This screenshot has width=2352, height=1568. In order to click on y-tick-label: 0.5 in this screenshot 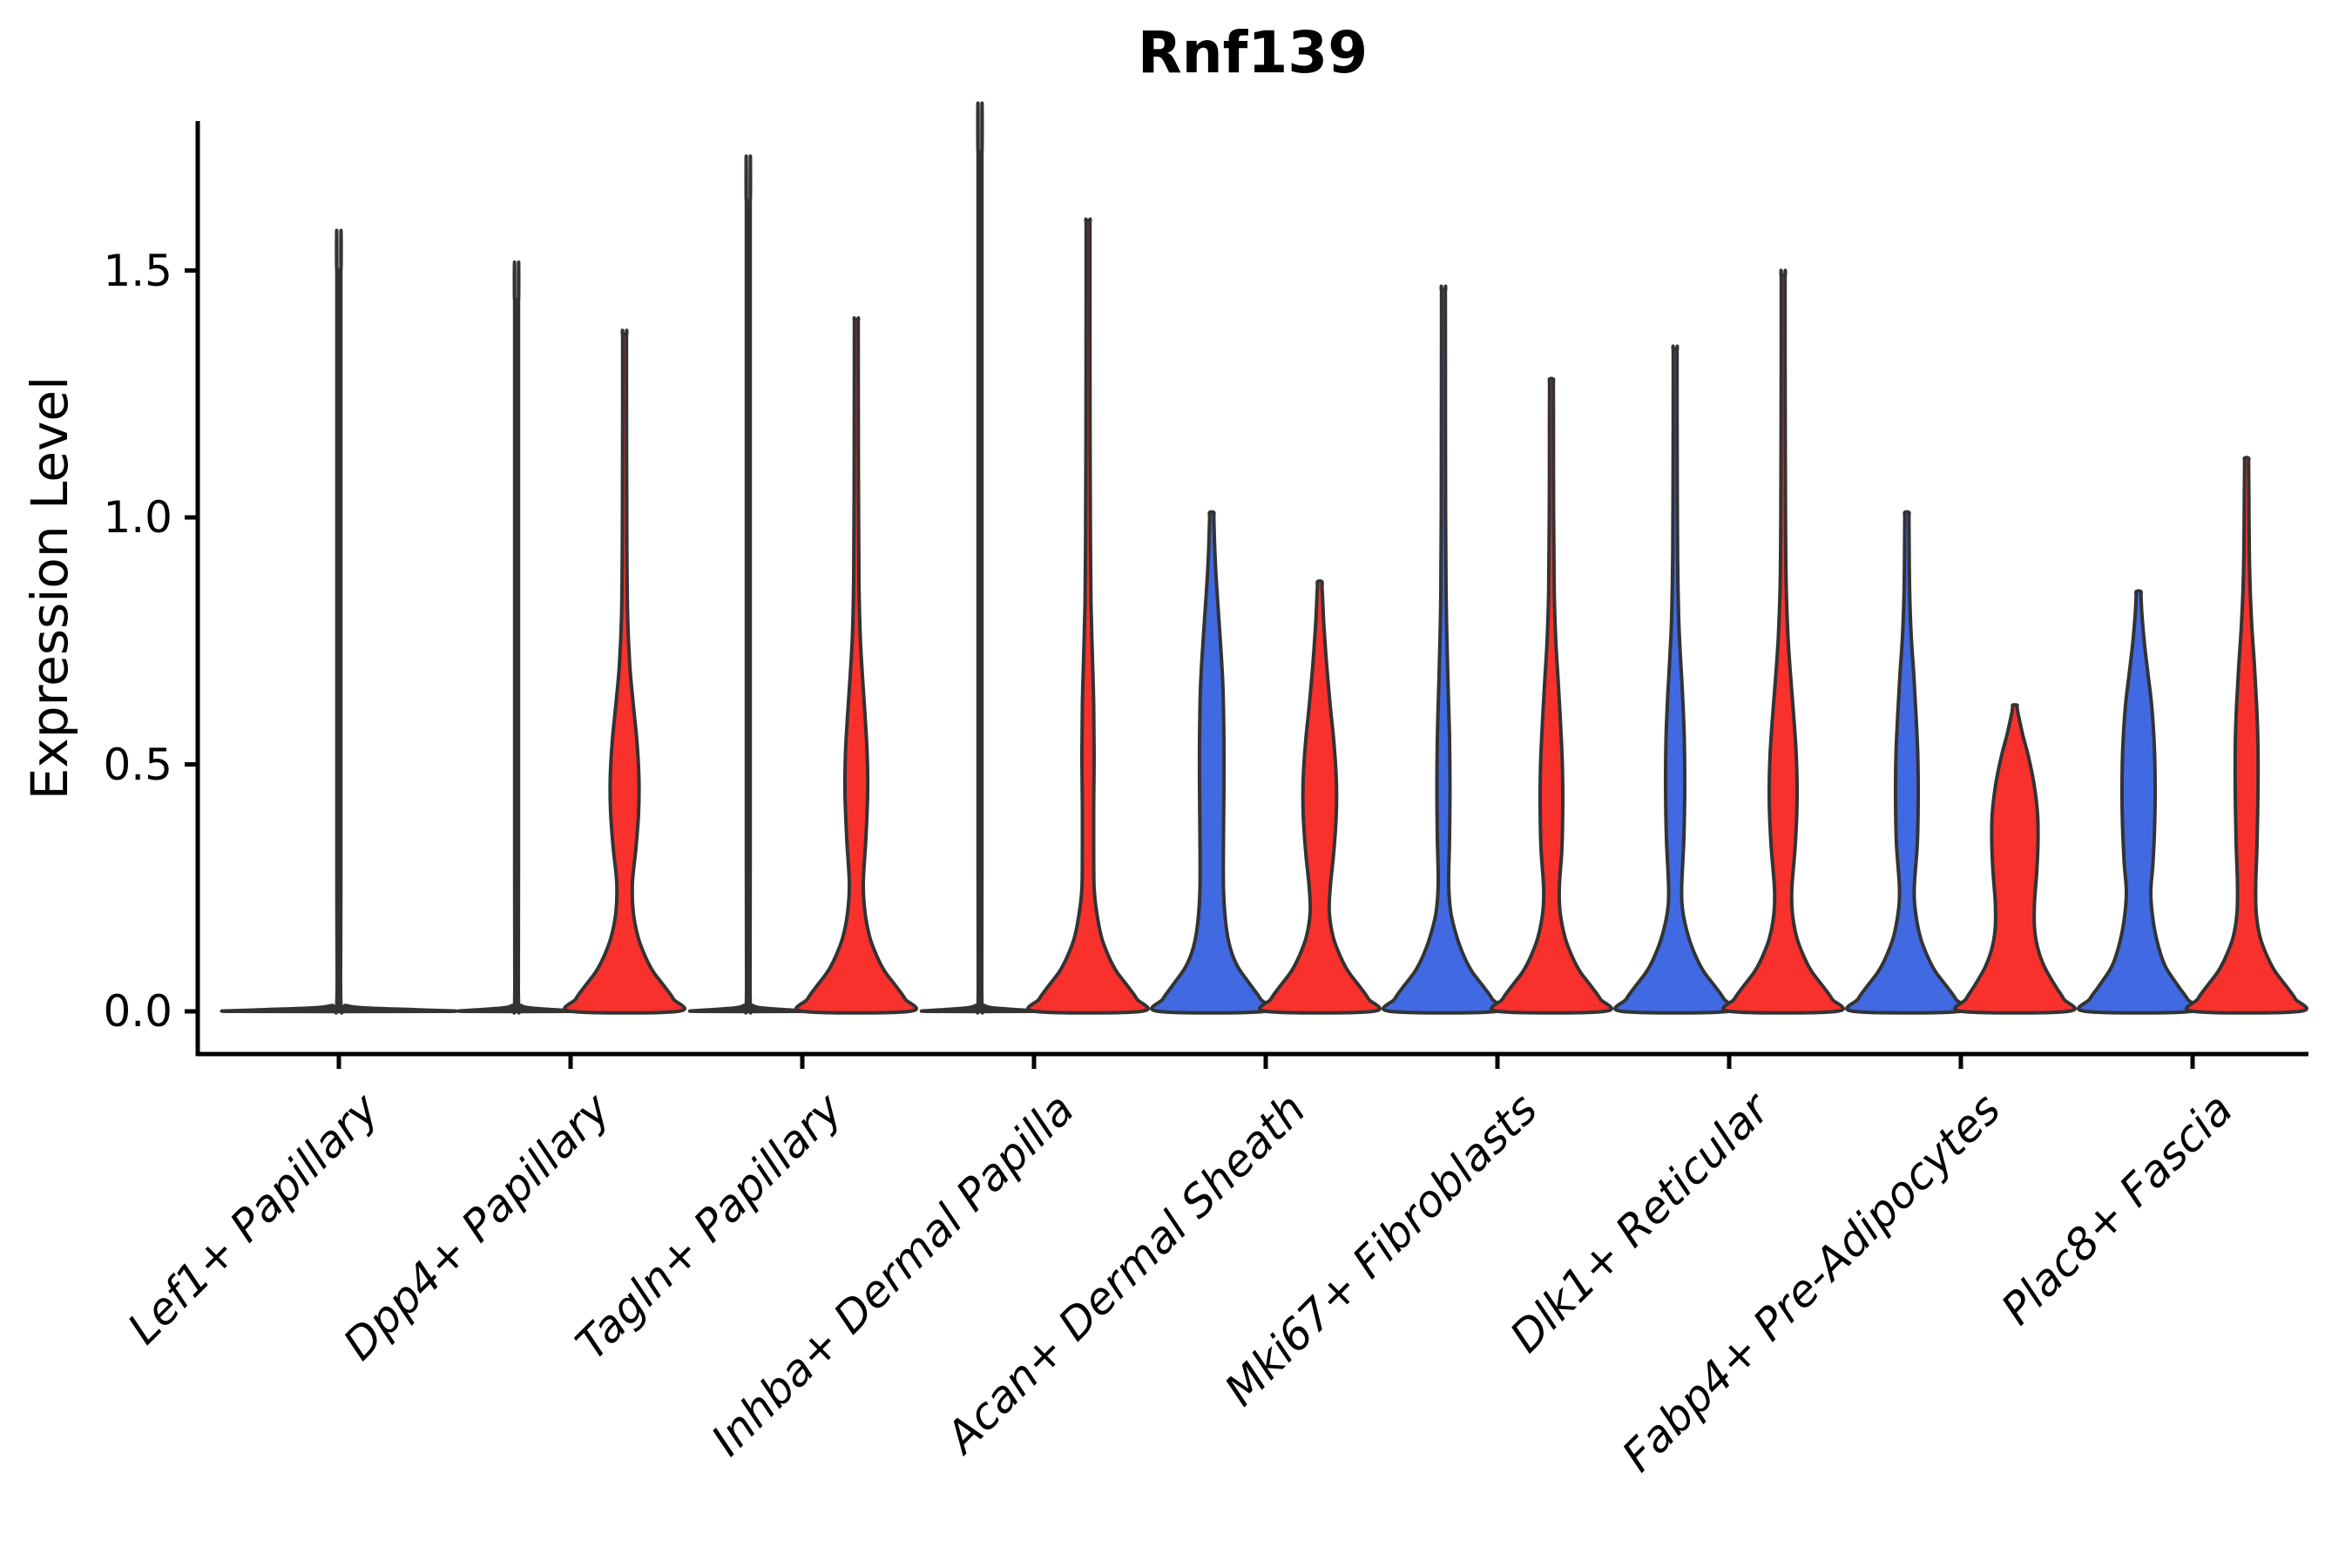, I will do `click(137, 764)`.